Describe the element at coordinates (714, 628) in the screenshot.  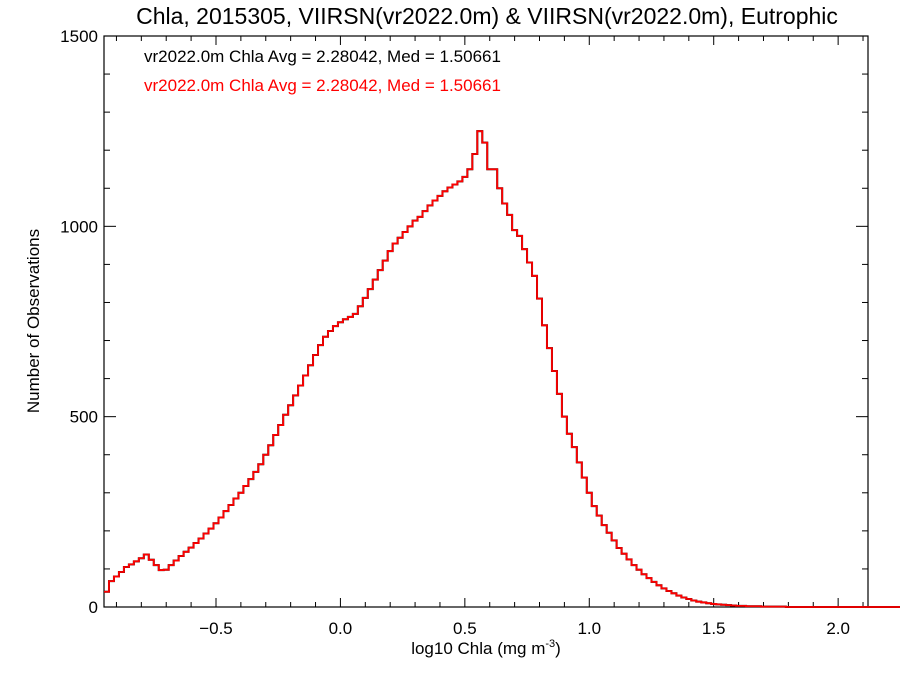
I see `x-tick-label: 1.5` at that location.